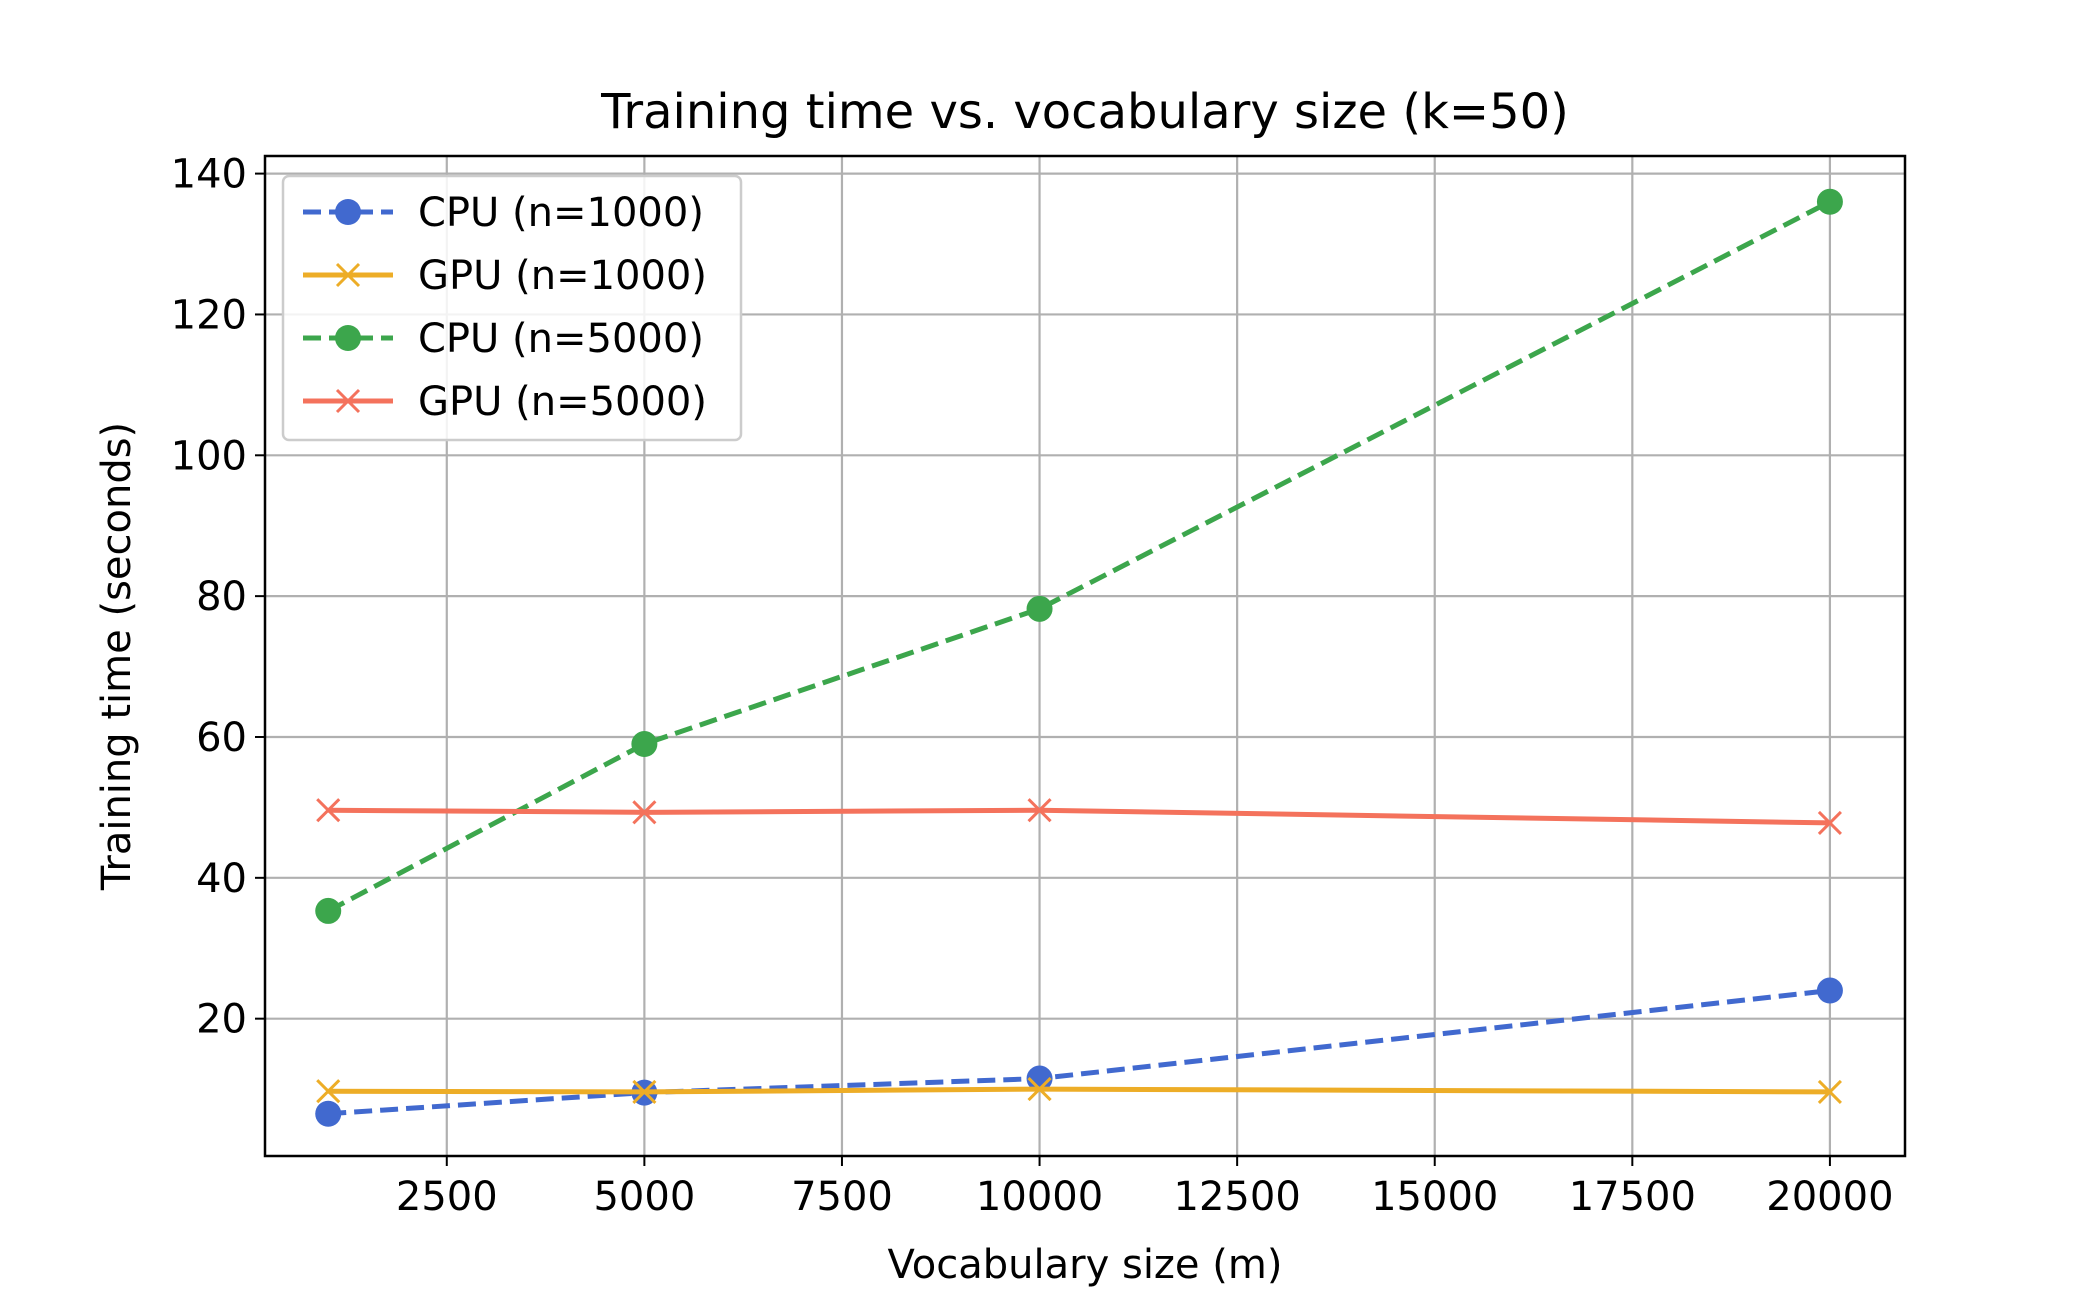 This screenshot has width=2100, height=1290. What do you see at coordinates (221, 597) in the screenshot?
I see `y-tick-label: 80` at bounding box center [221, 597].